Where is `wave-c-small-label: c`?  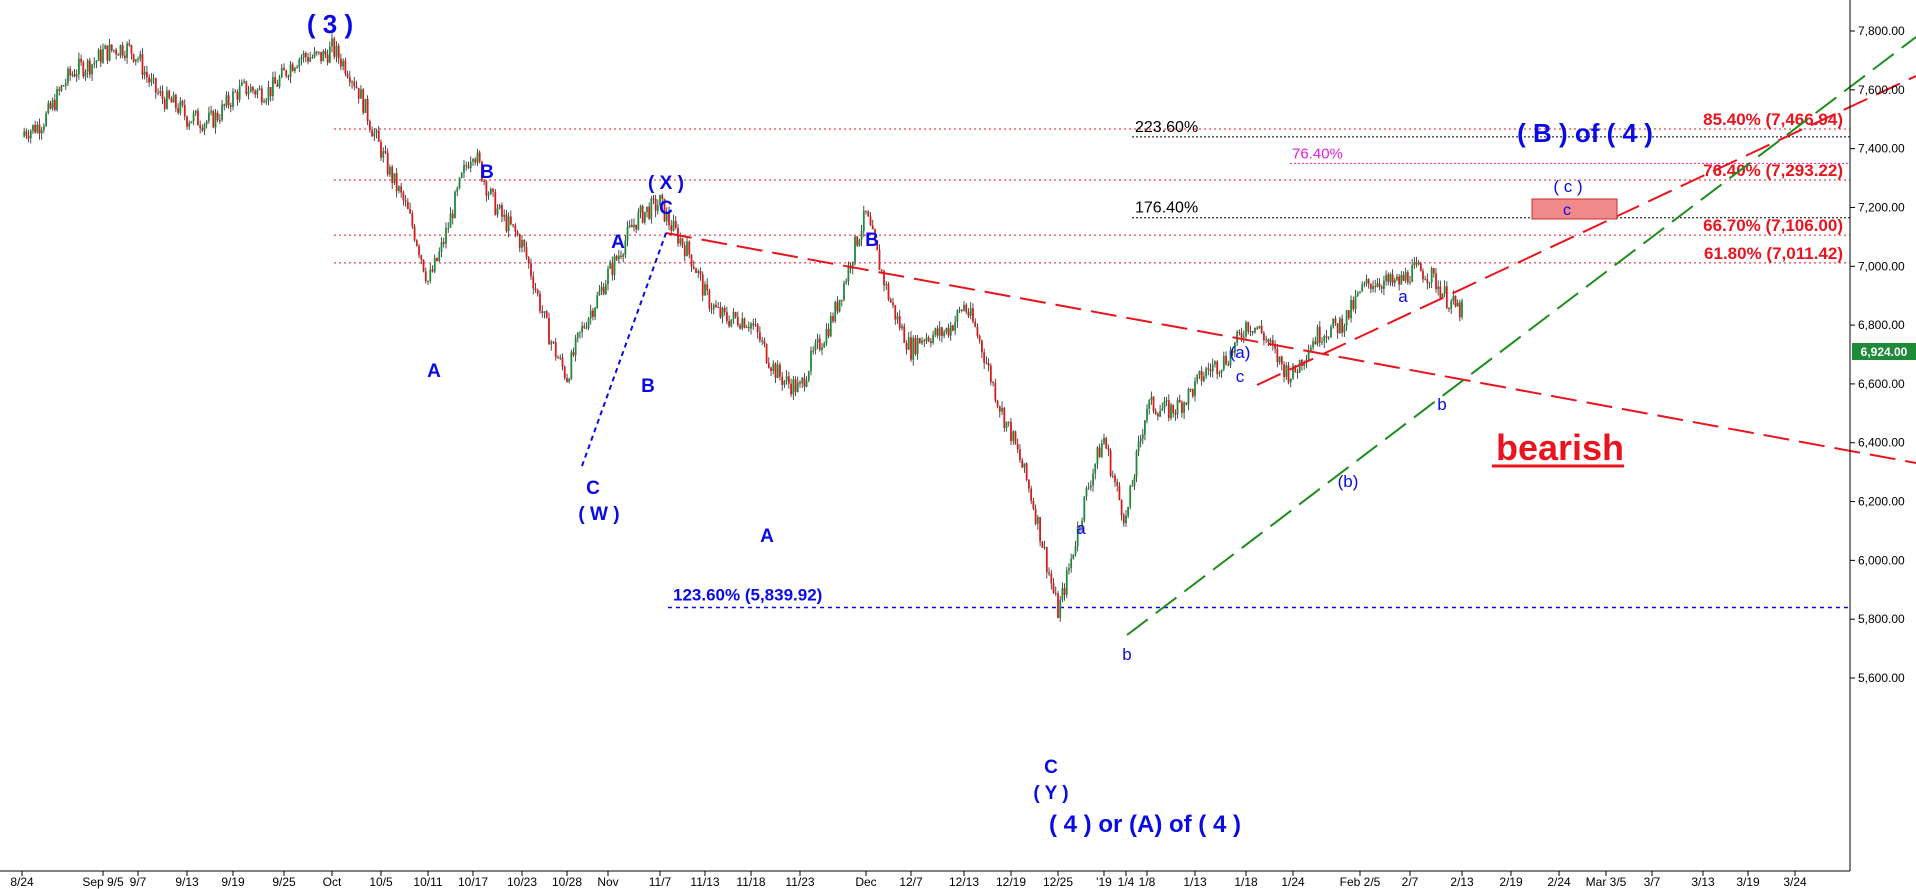
wave-c-small-label: c is located at coordinates (1240, 376).